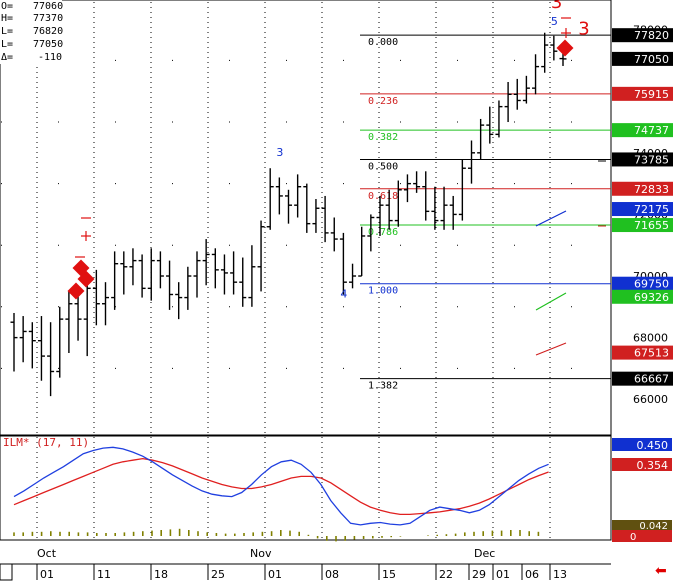  Describe the element at coordinates (479, 574) in the screenshot. I see `date-tick-label: 29` at that location.